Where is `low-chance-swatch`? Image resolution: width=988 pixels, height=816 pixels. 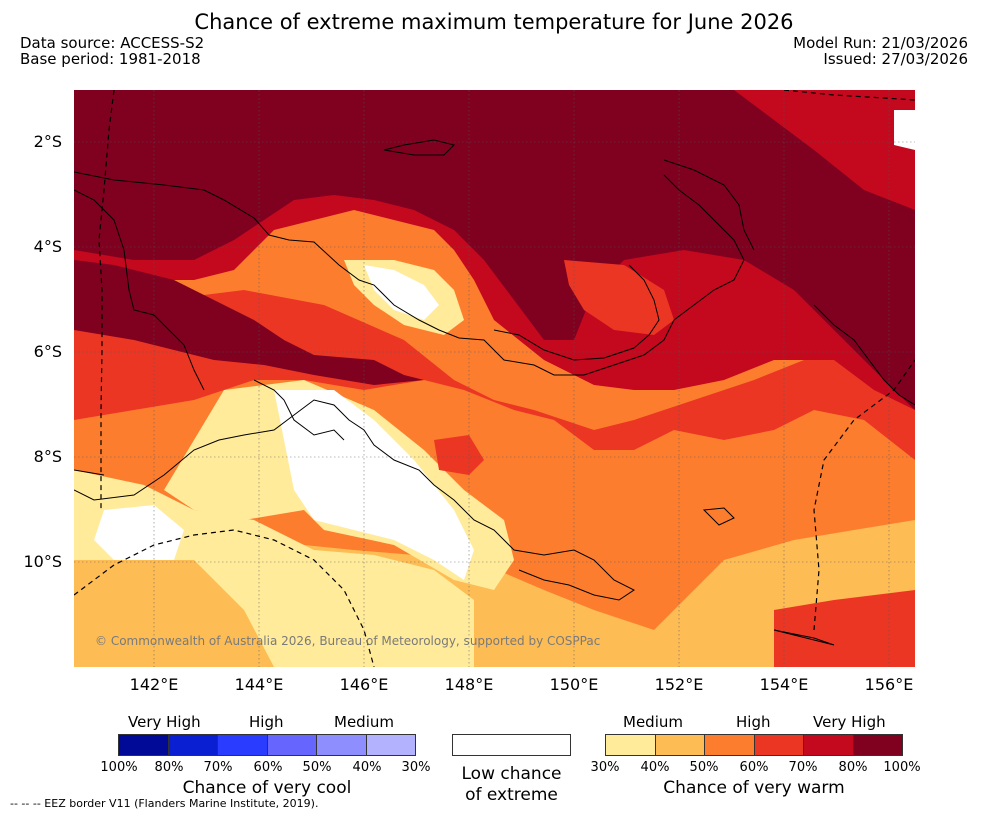
low-chance-swatch is located at coordinates (511, 745).